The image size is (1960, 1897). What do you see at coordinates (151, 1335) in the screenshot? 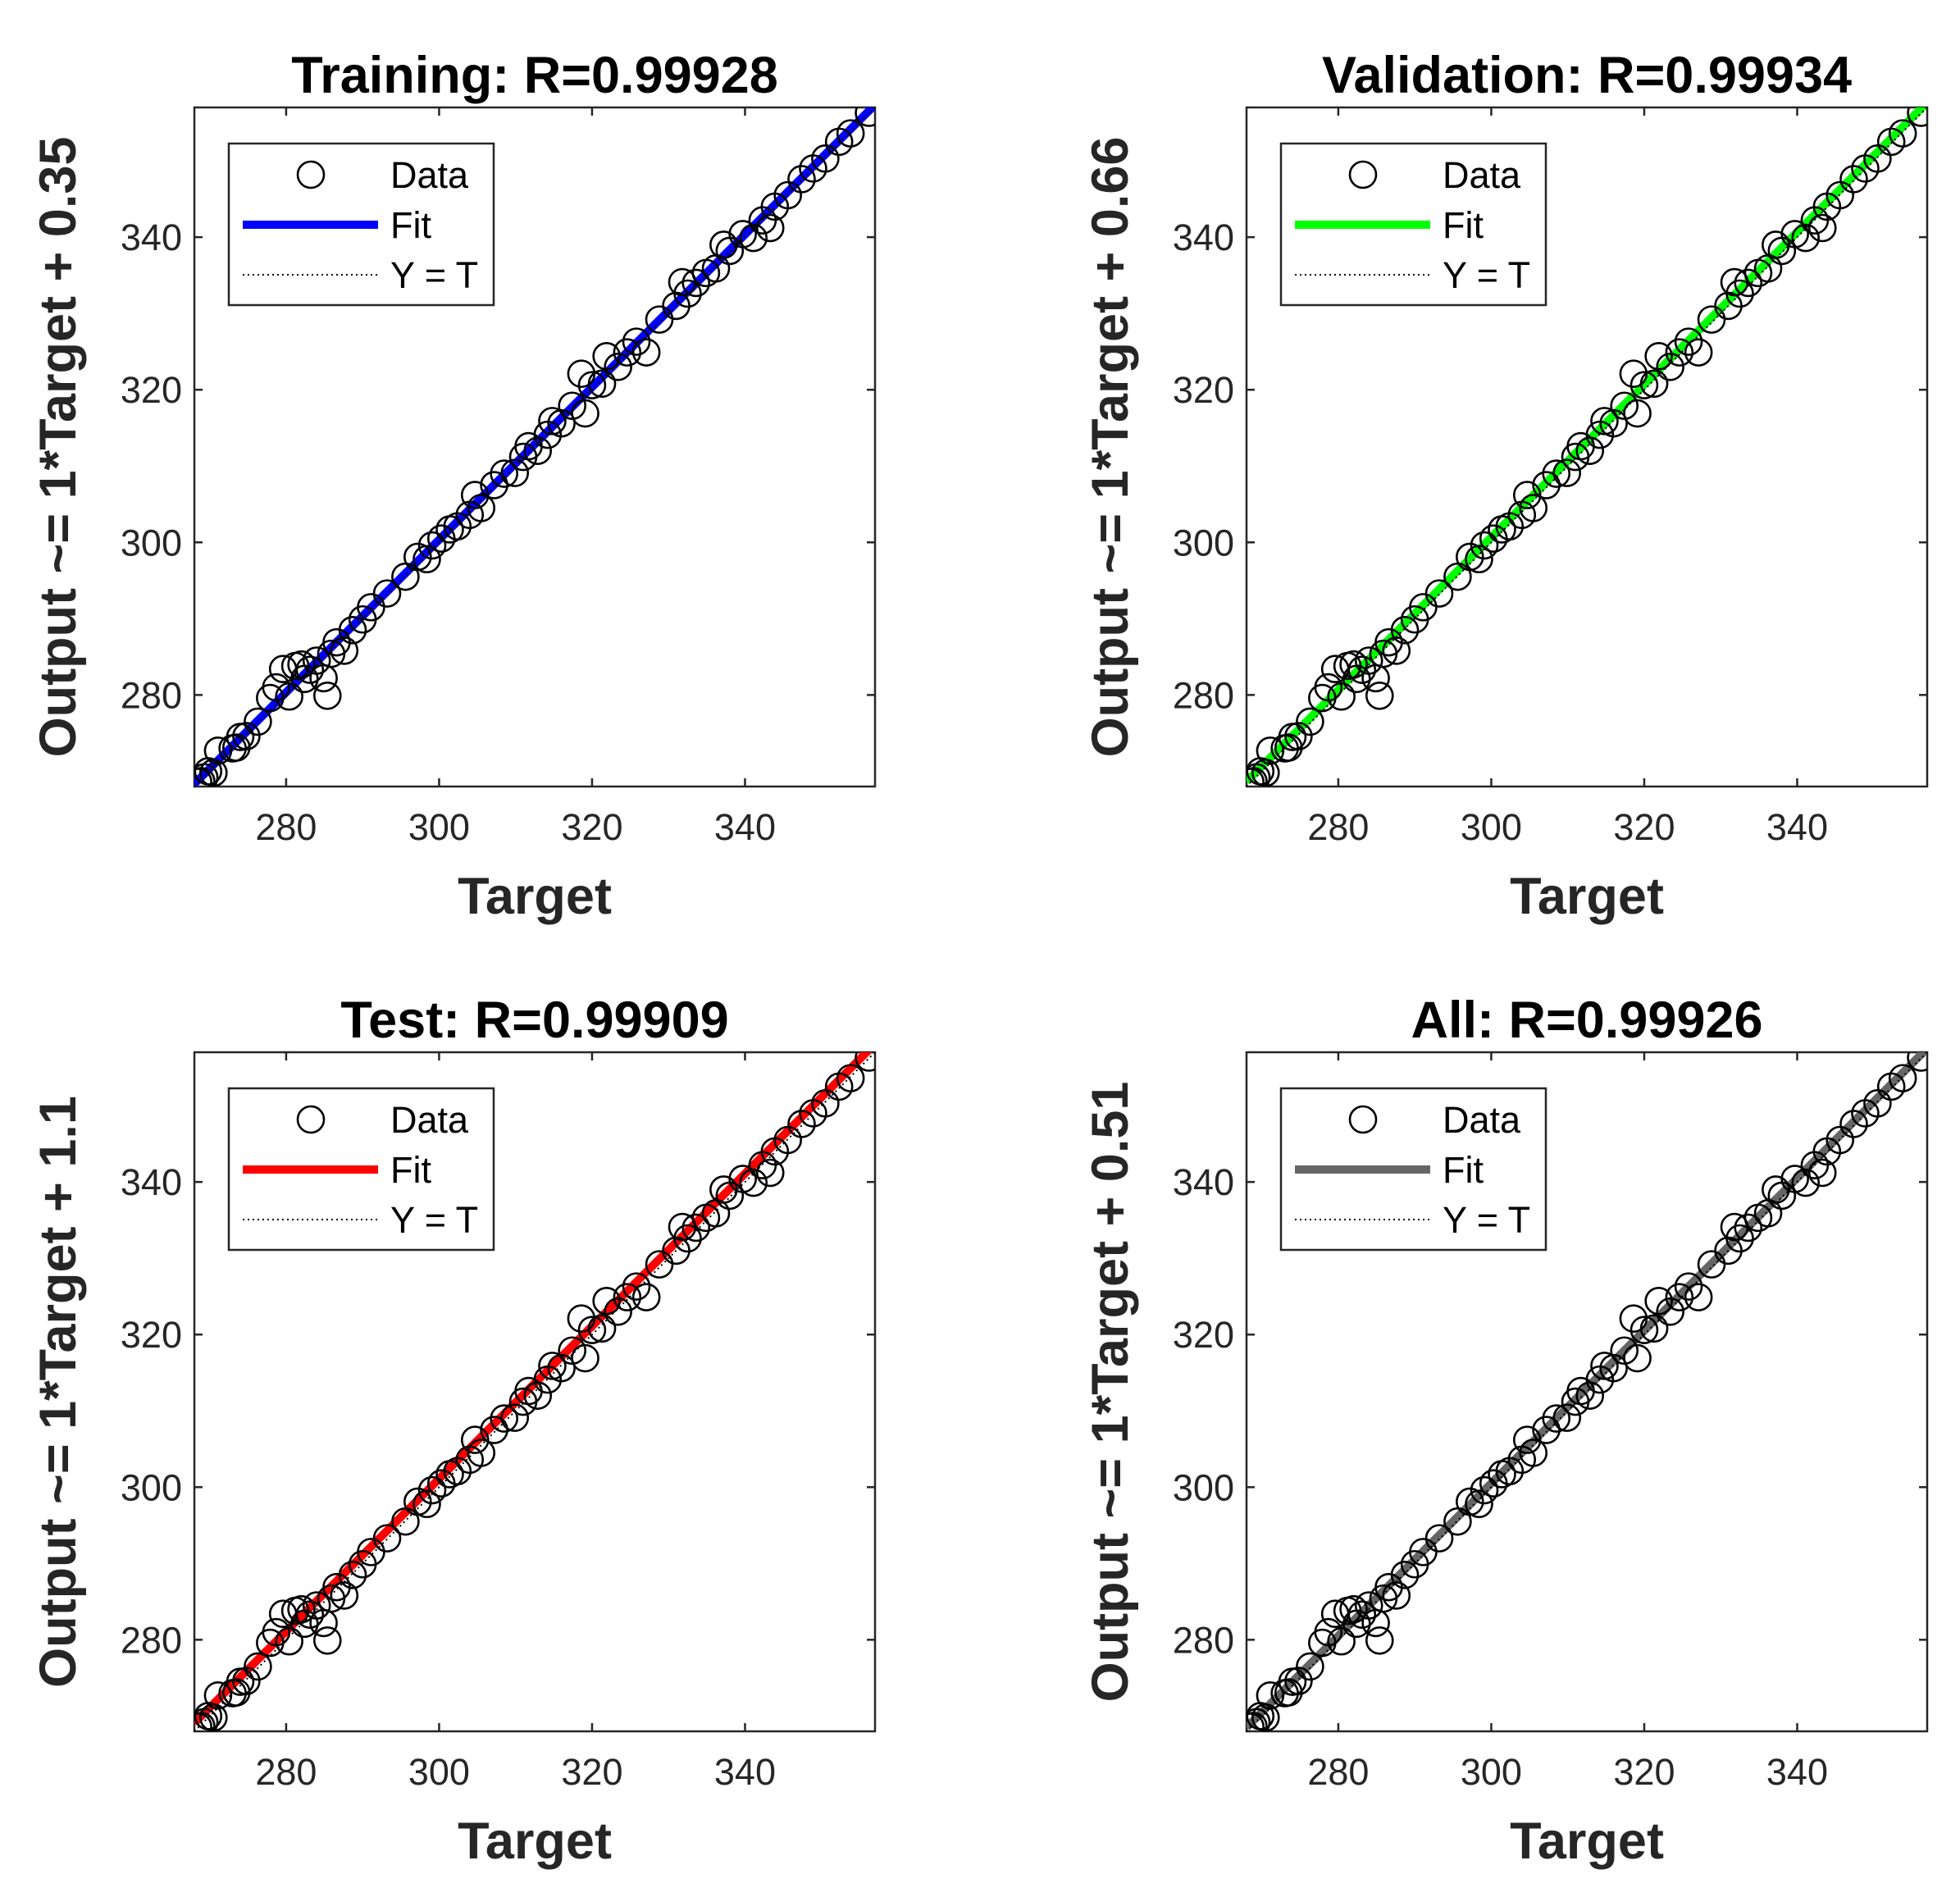
I see `y-tick-label: 320` at bounding box center [151, 1335].